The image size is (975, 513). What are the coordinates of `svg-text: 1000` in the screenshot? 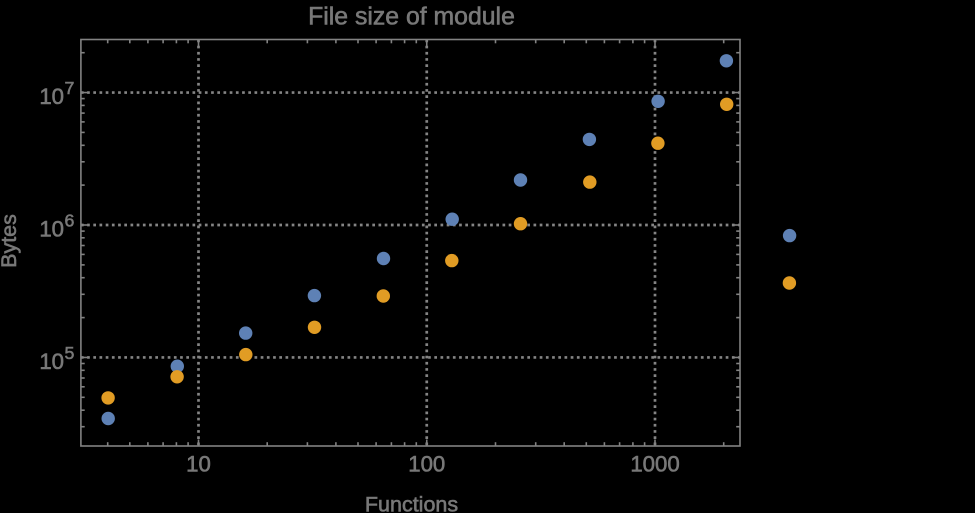 It's located at (654, 464).